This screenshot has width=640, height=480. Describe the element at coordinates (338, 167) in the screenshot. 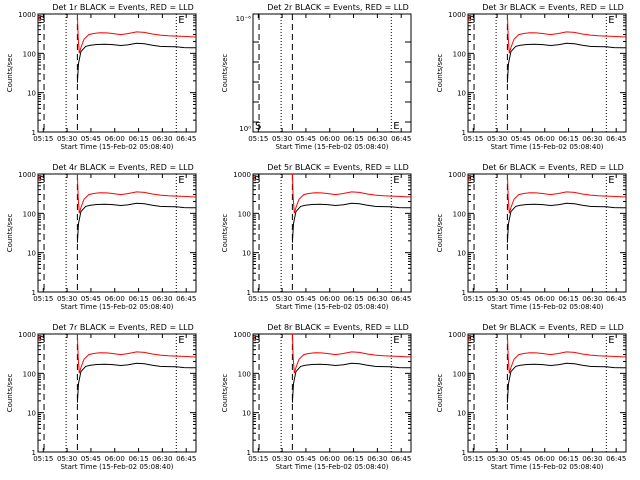

I see `panel-title: Det 5r BLACK = Events, RED = LLD` at that location.